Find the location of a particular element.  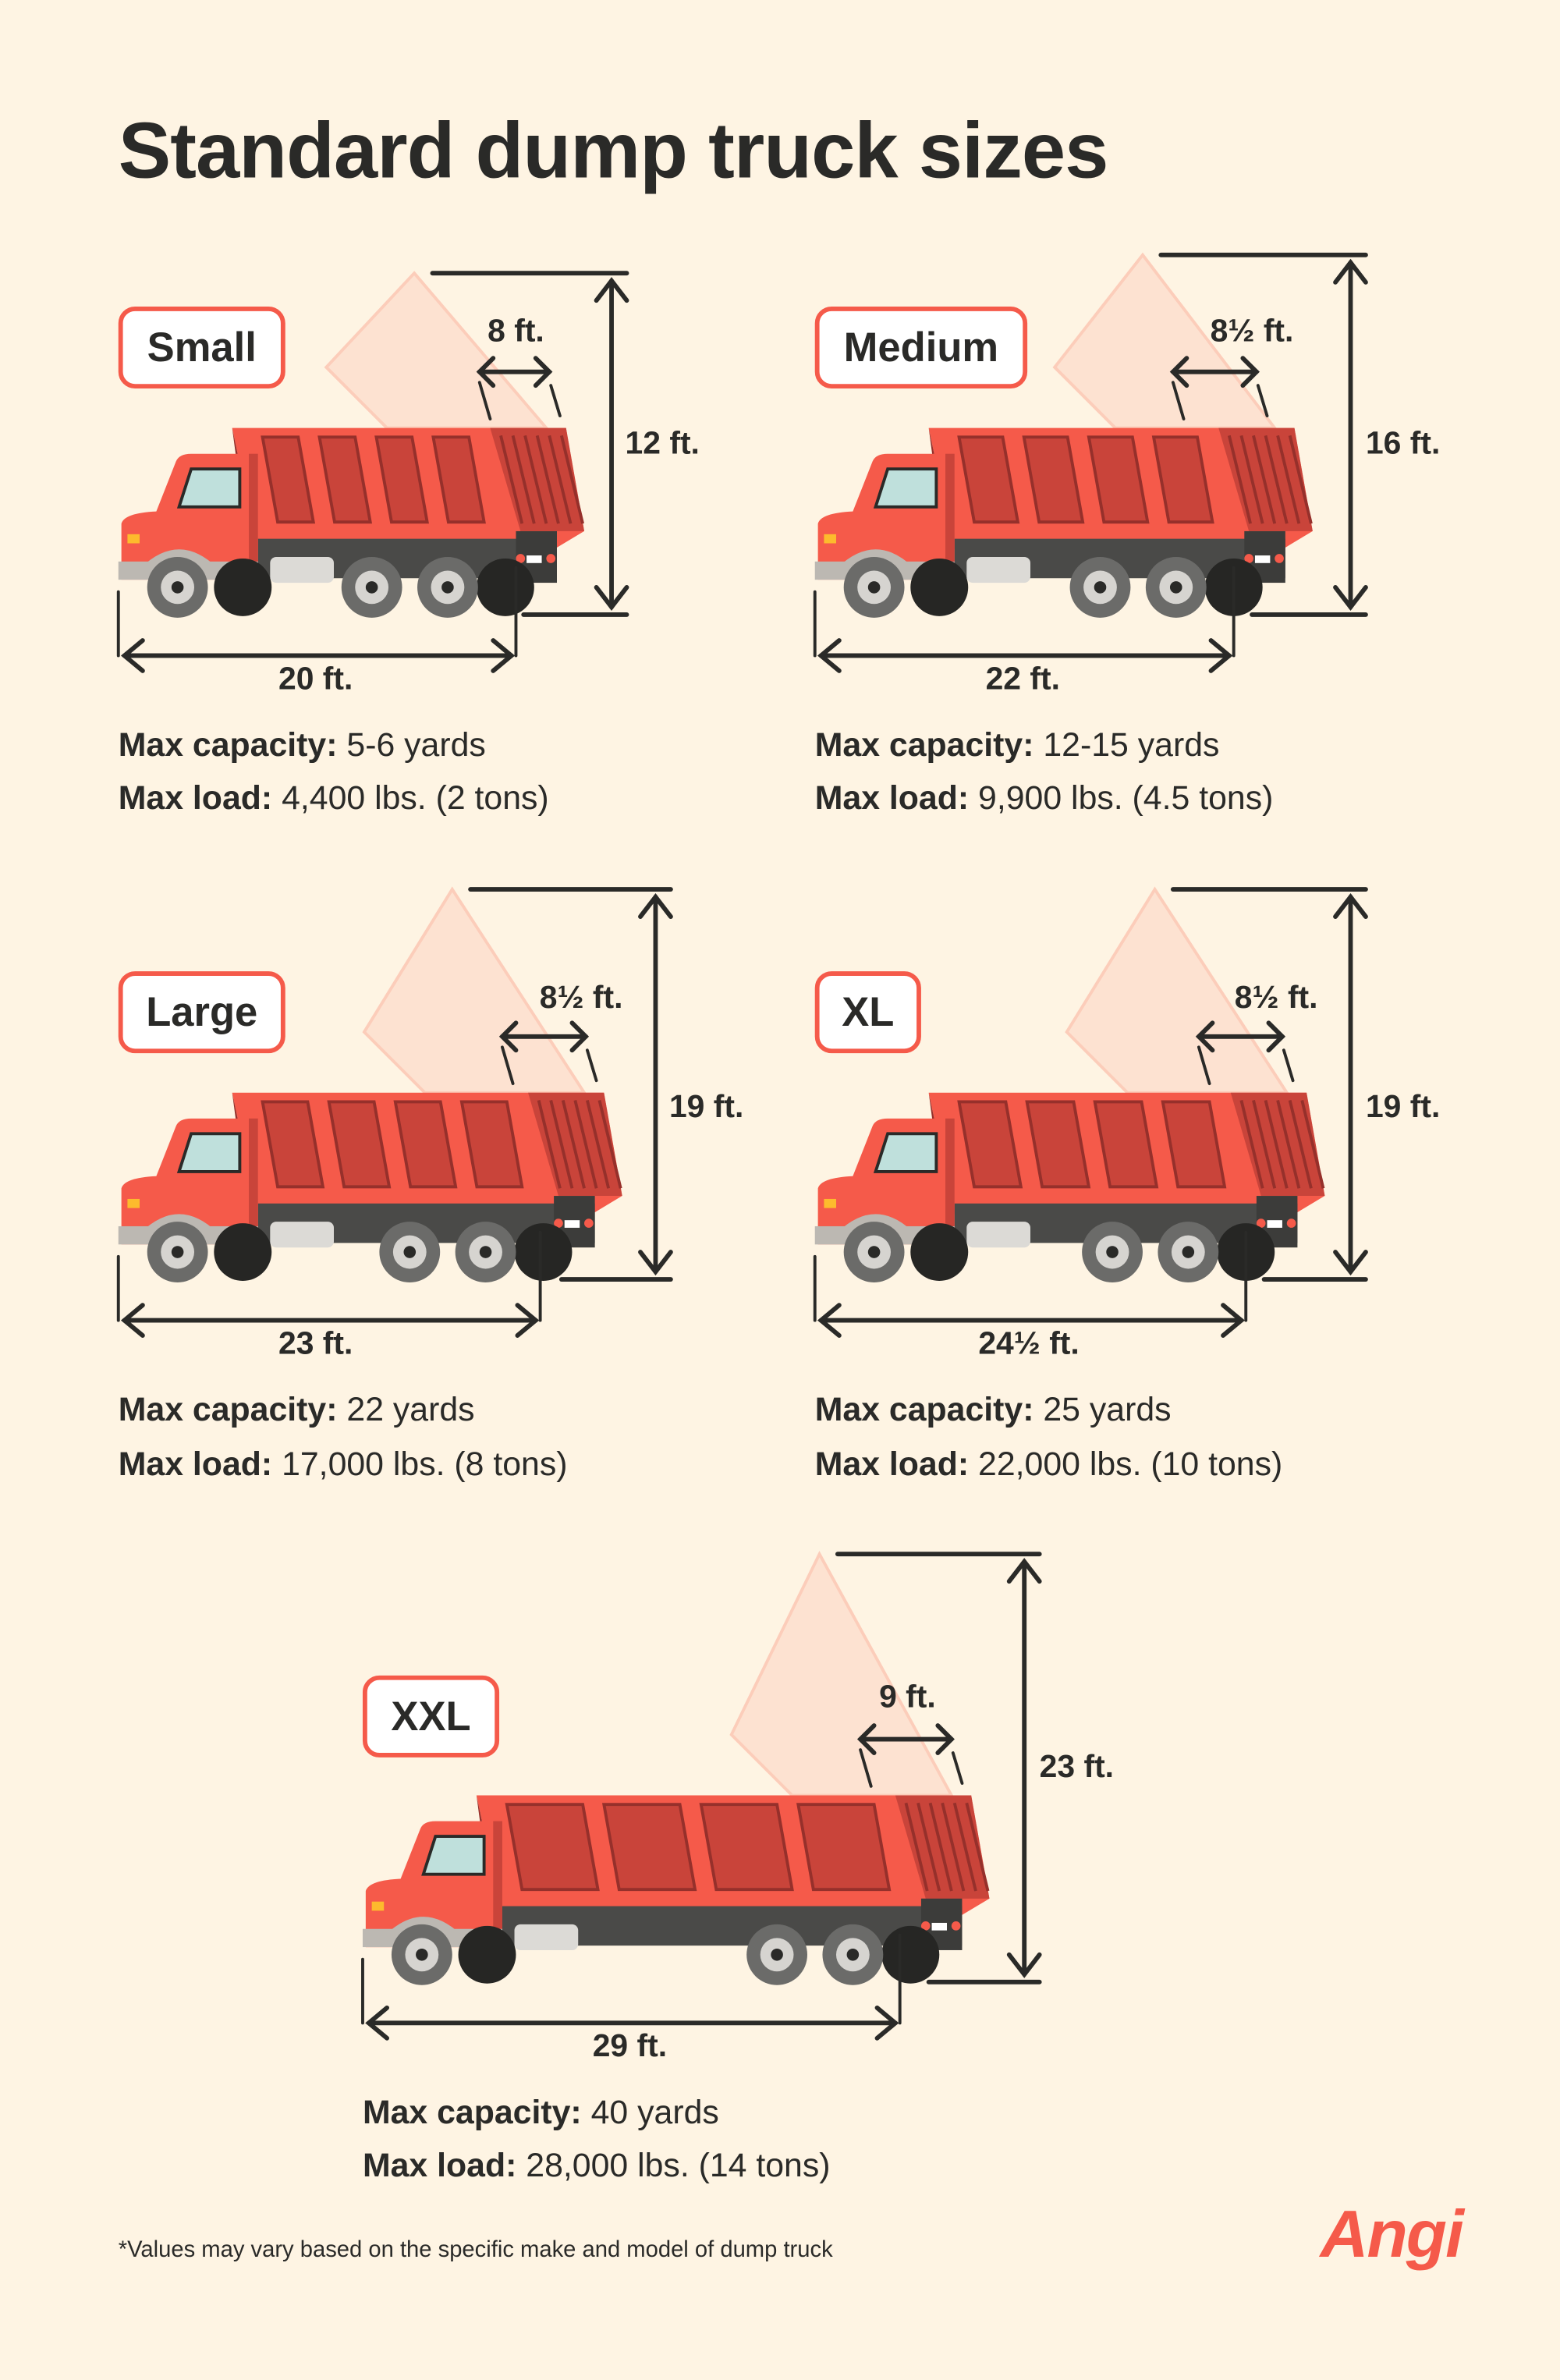

length-label-xl: 24½ ft. is located at coordinates (1029, 1344).